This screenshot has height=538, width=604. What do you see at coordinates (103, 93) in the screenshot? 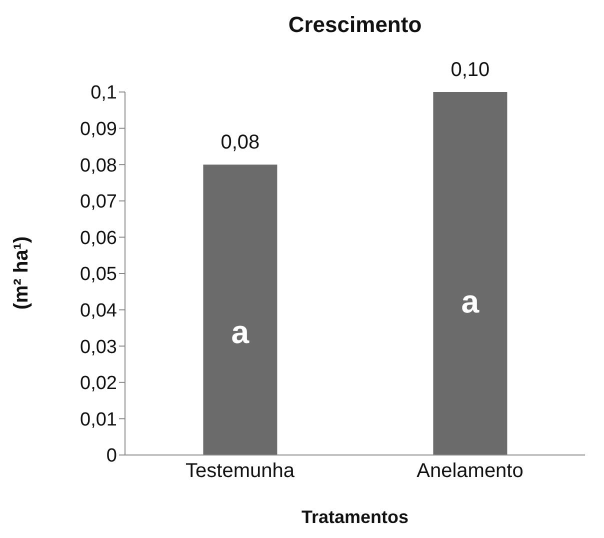
I see `y-tick-label: 0,1` at bounding box center [103, 93].